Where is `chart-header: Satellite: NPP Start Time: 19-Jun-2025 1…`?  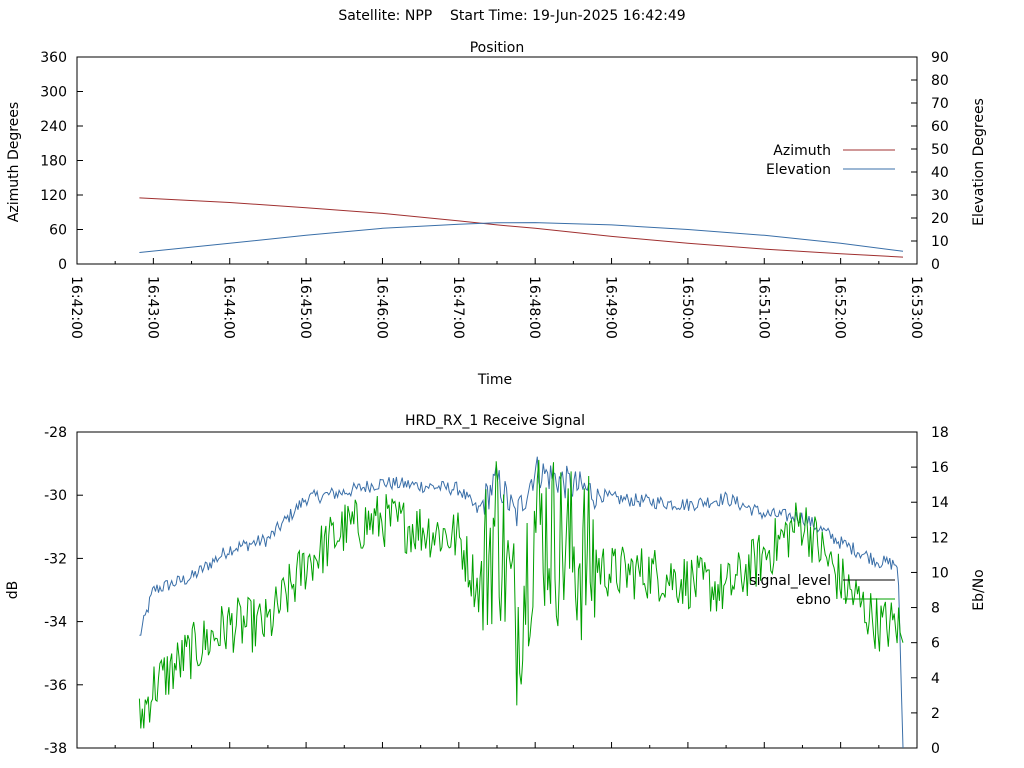
chart-header: Satellite: NPP Start Time: 19-Jun-2025 1… is located at coordinates (512, 16).